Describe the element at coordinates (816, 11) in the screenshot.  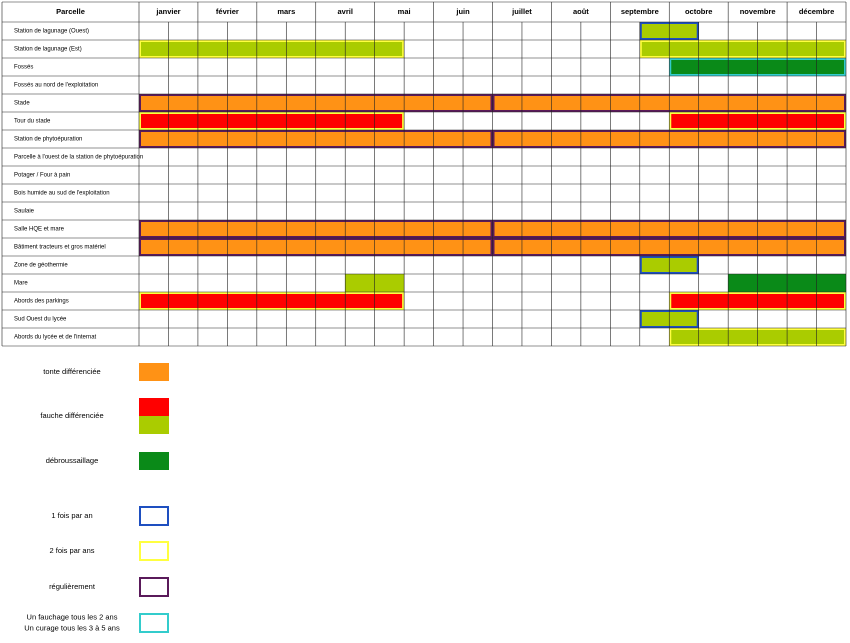
I see `header-month: décembre` at that location.